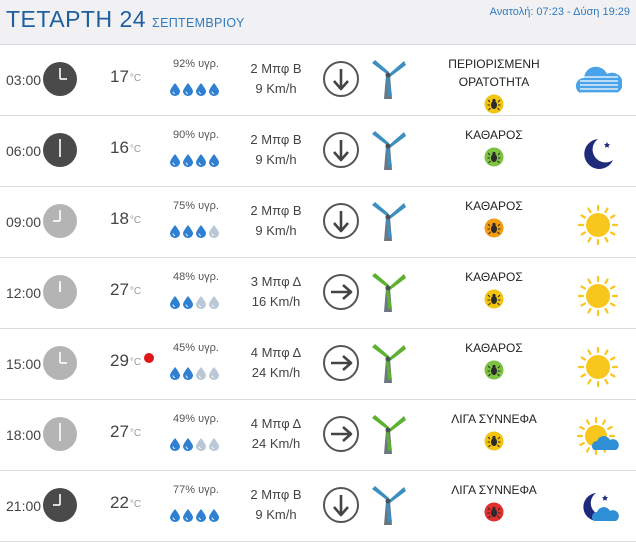 This screenshot has width=636, height=542. What do you see at coordinates (76, 19) in the screenshot?
I see `day-label: ΤΕΤΑΡΤΗ 24` at bounding box center [76, 19].